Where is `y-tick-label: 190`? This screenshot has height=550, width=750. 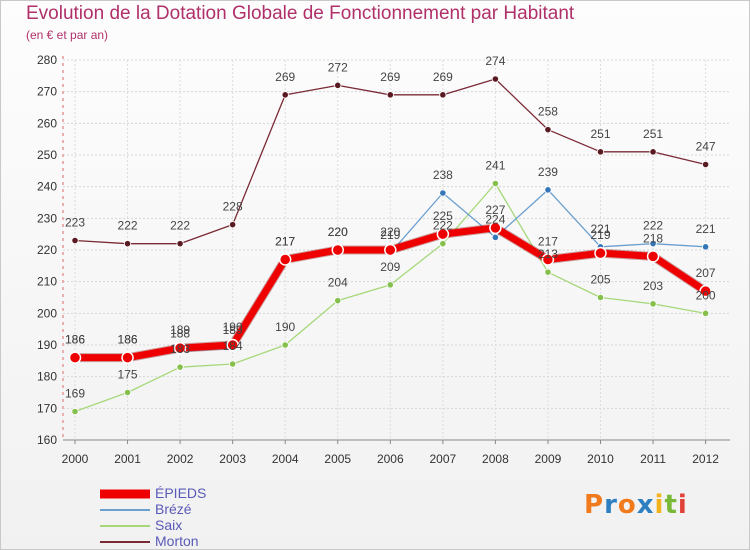 y-tick-label: 190 is located at coordinates (47, 345).